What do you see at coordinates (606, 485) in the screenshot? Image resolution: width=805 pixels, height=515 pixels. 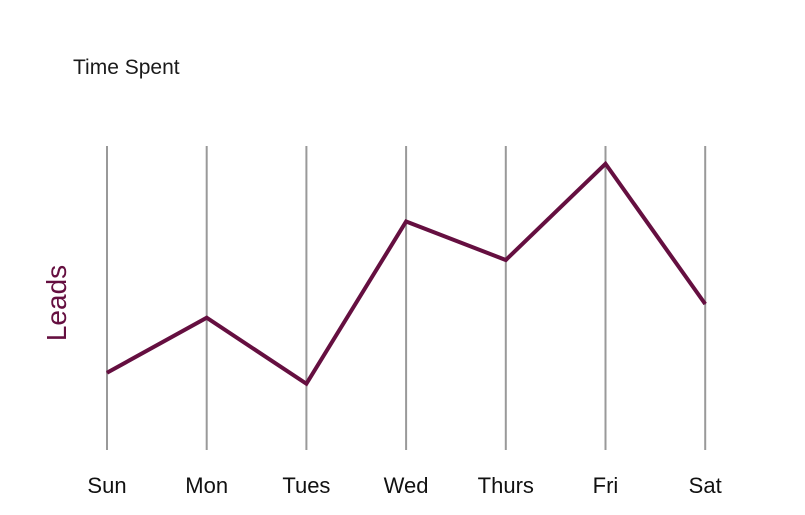 I see `x-tick-fri: Fri` at bounding box center [606, 485].